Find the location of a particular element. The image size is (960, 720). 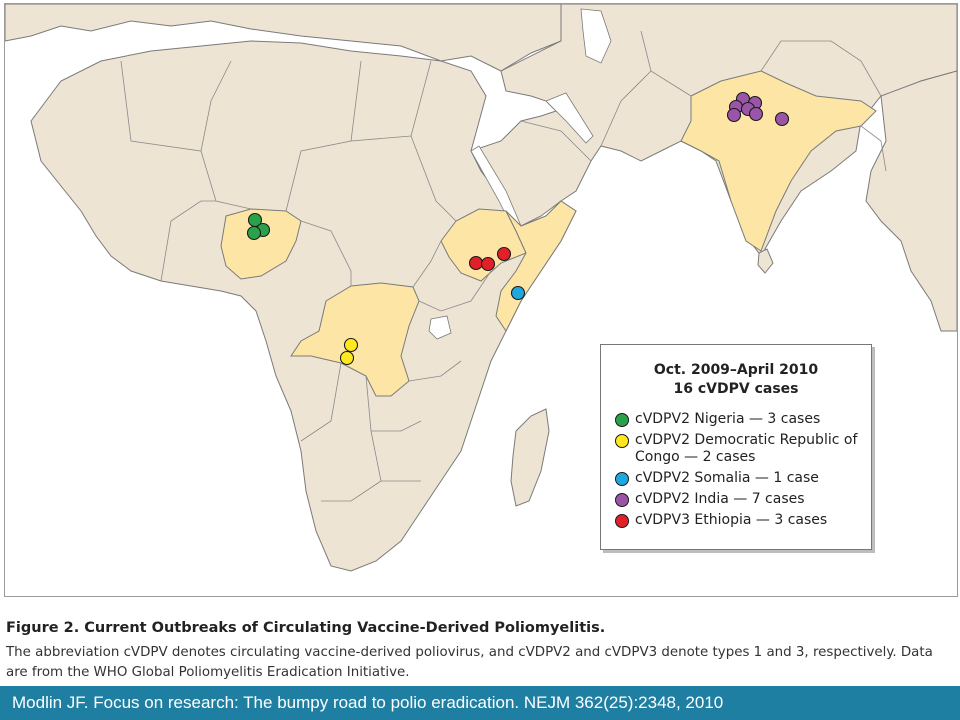

legend-label: cVDPV3 Ethiopia — 3 cases is located at coordinates (731, 520).